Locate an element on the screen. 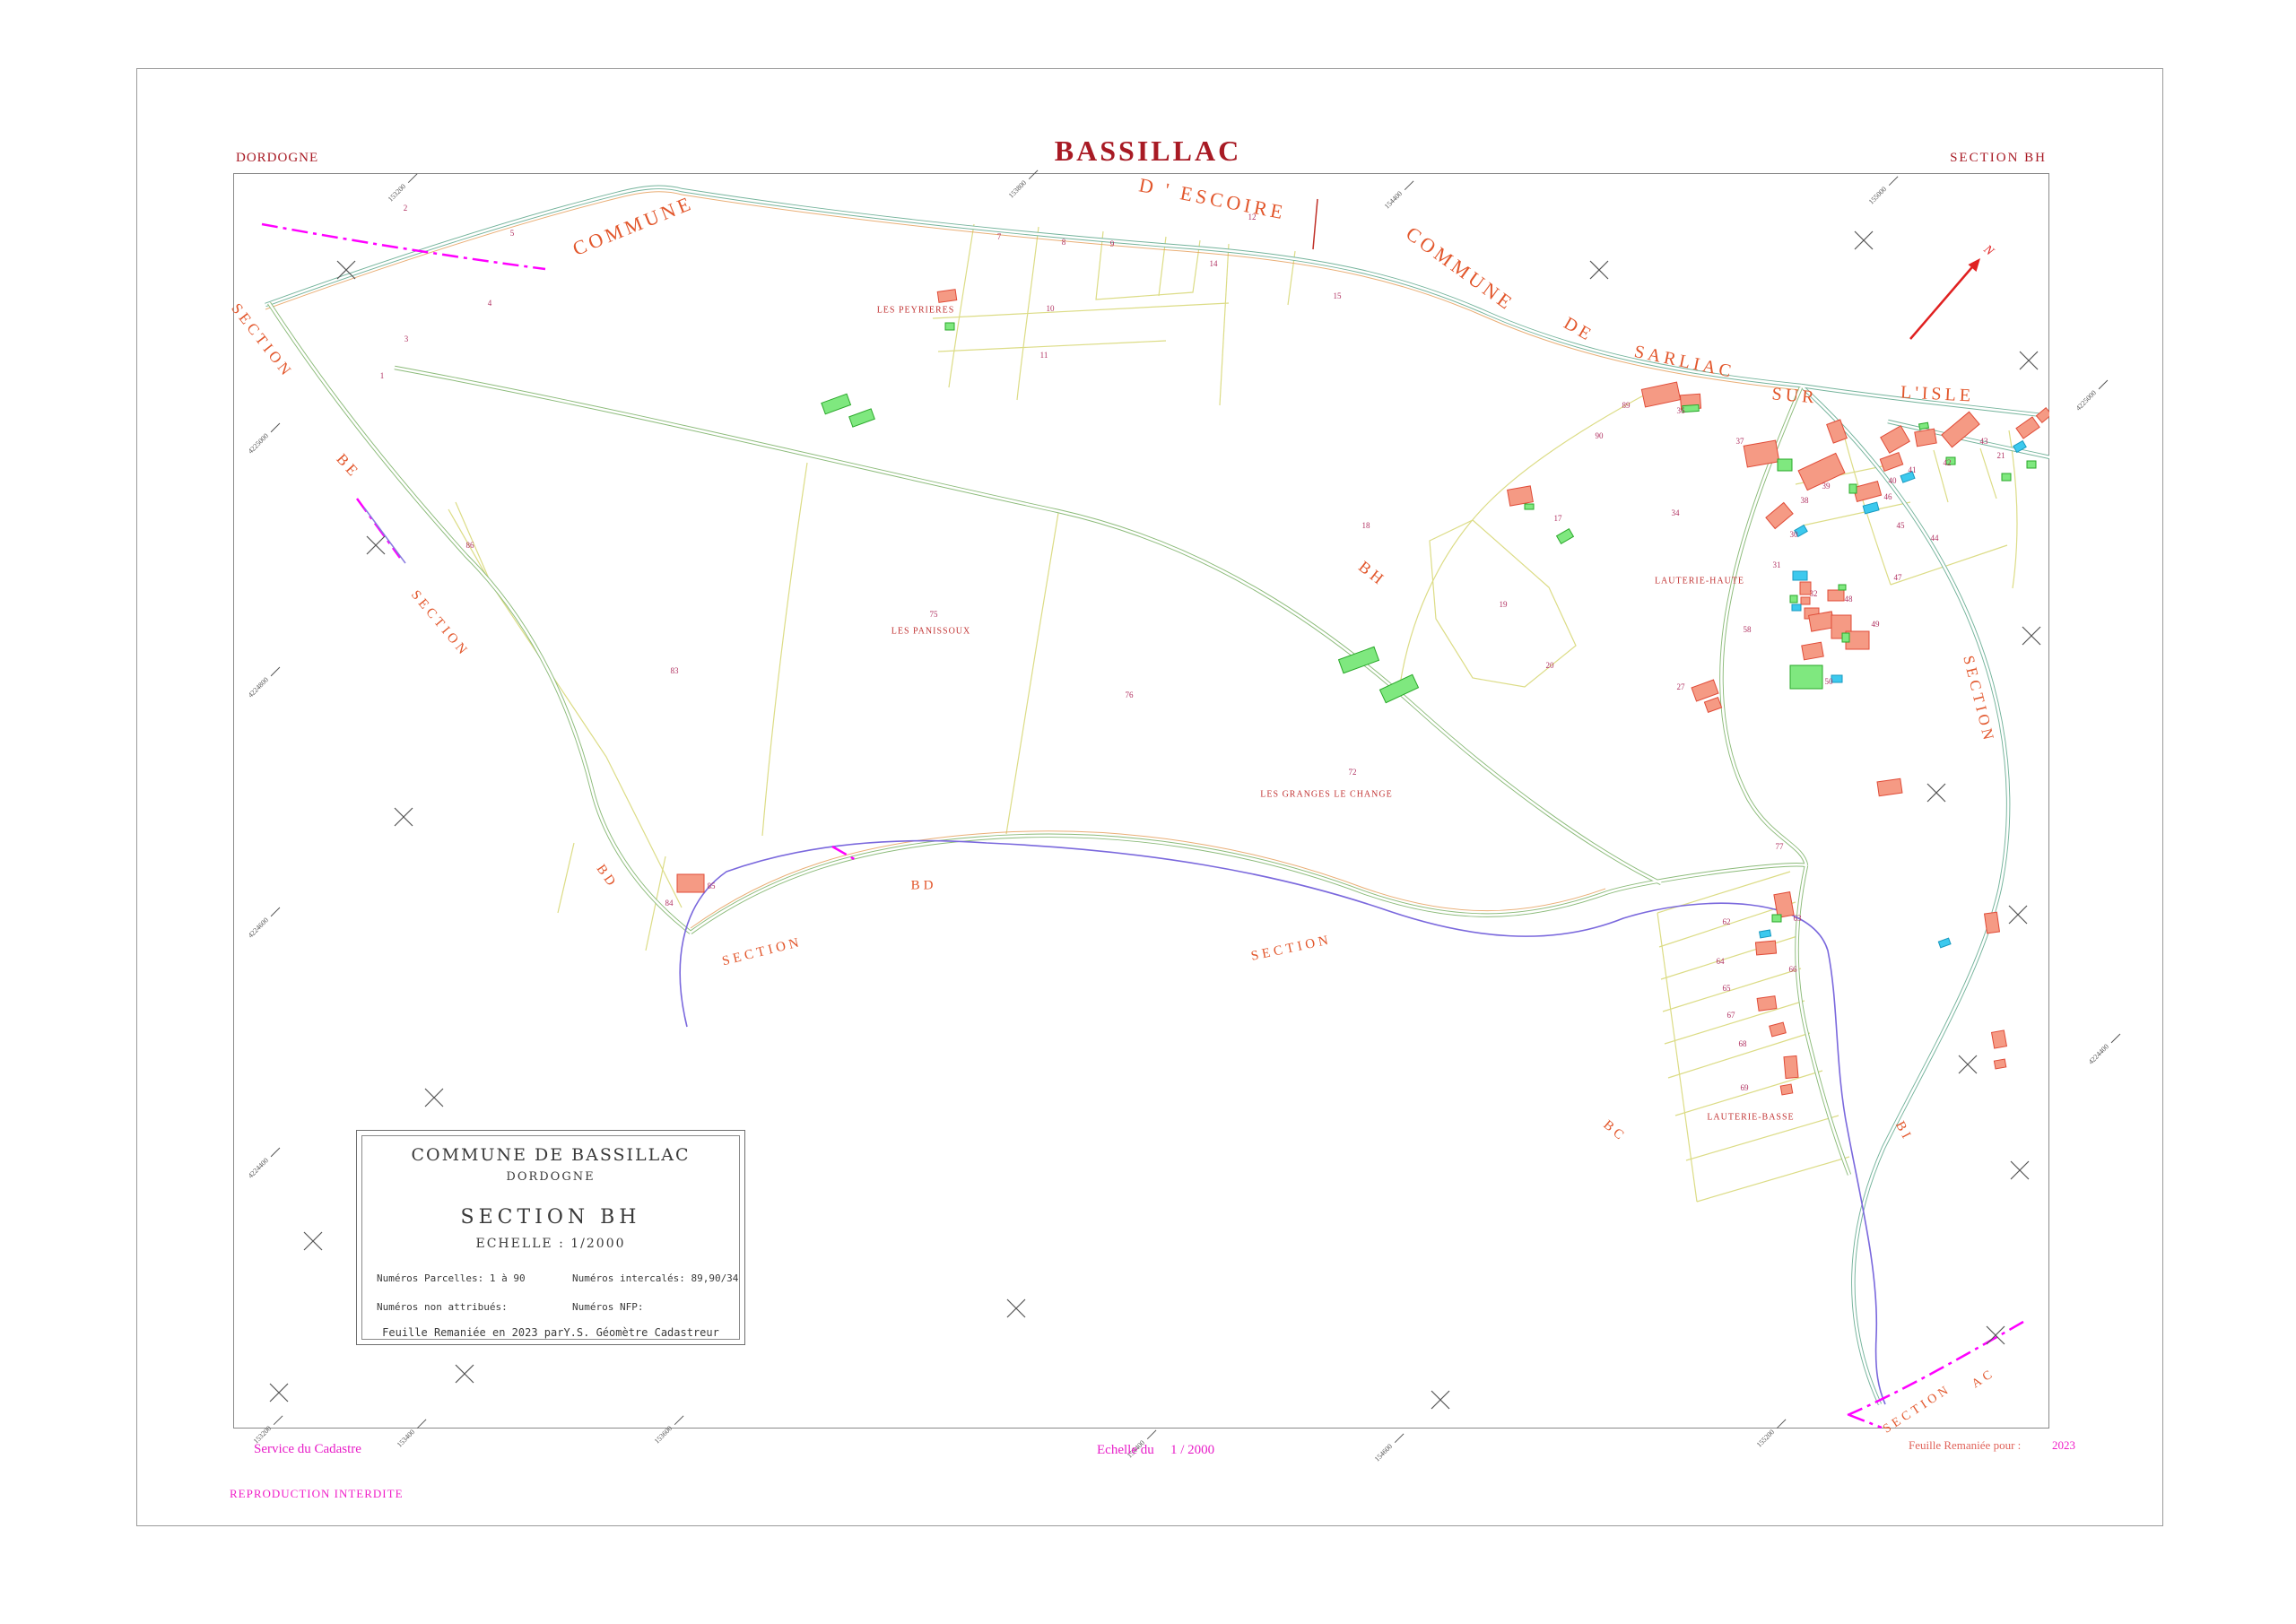 Image resolution: width=2296 pixels, height=1624 pixels. footer-reproduction: REPRODUCTION INTERDITE is located at coordinates (317, 1493).